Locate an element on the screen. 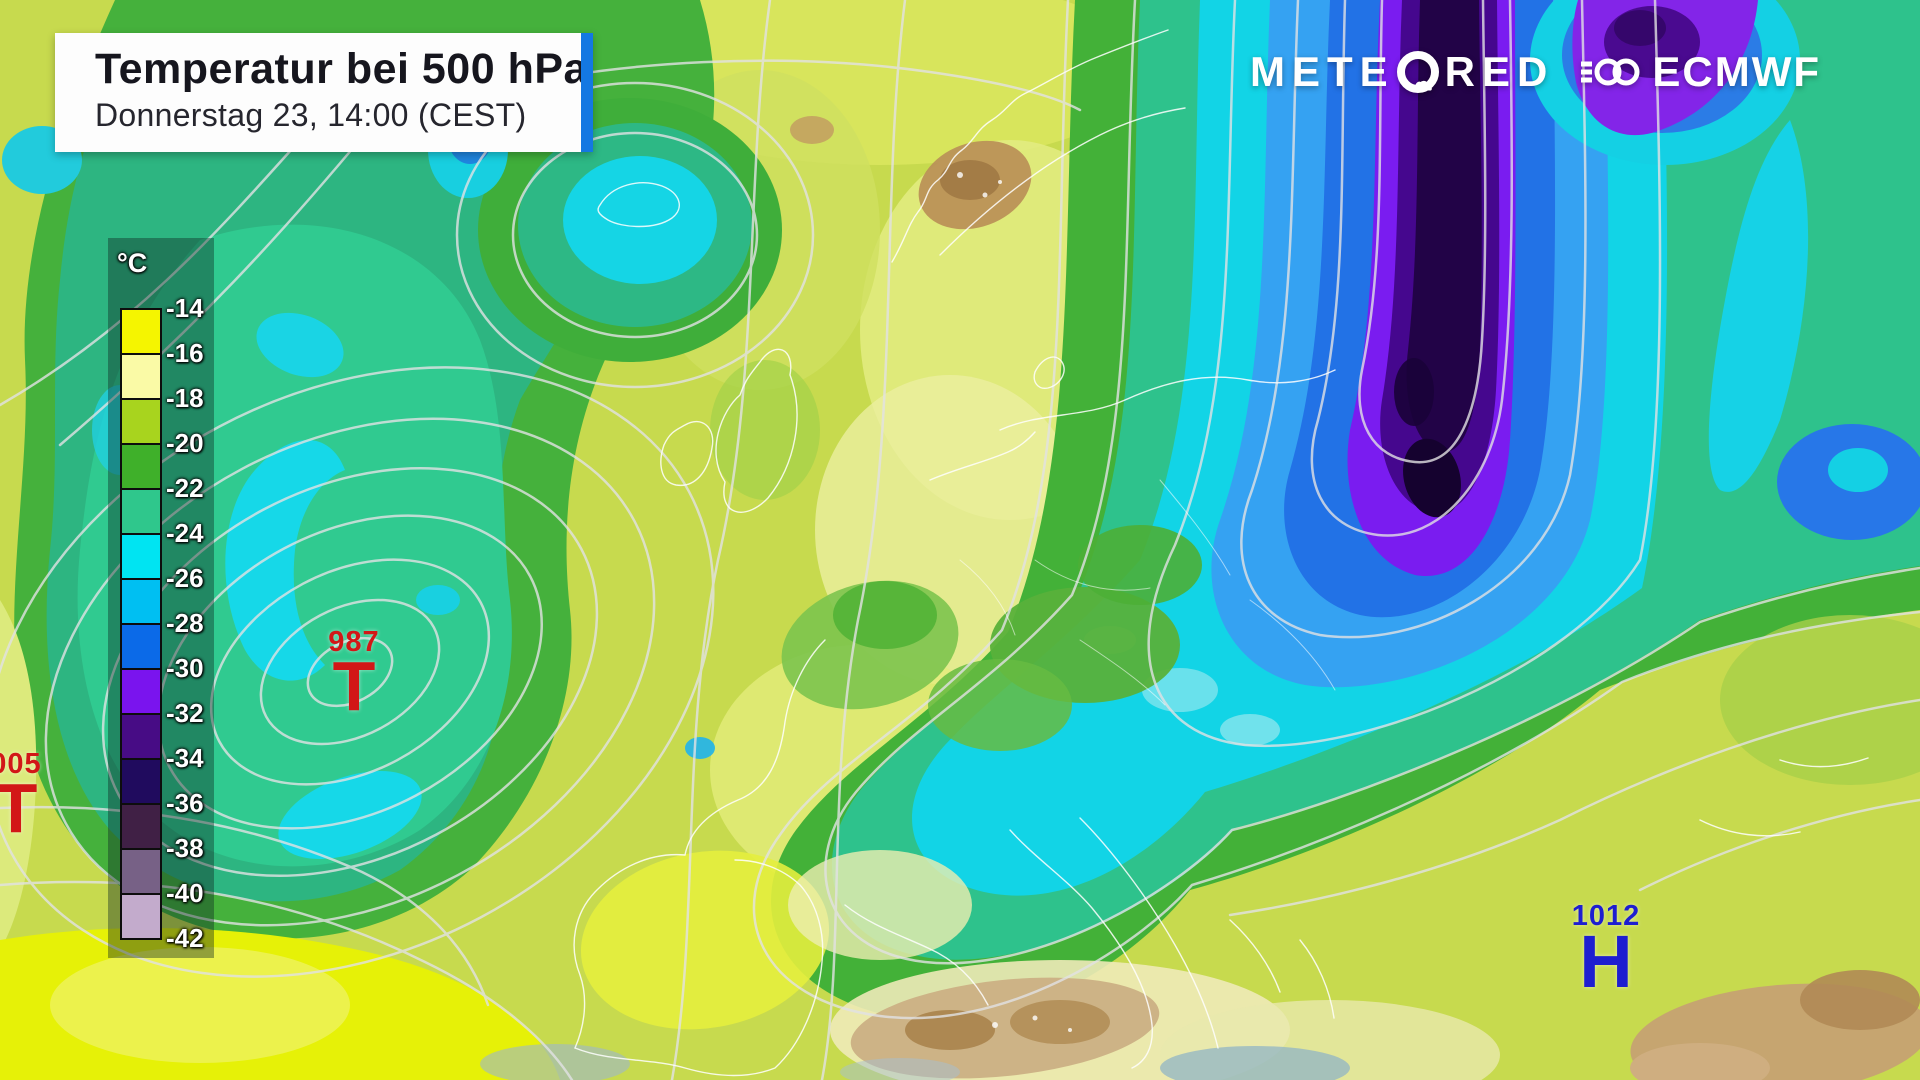  ecmwf-logo-icon is located at coordinates (1610, 72).